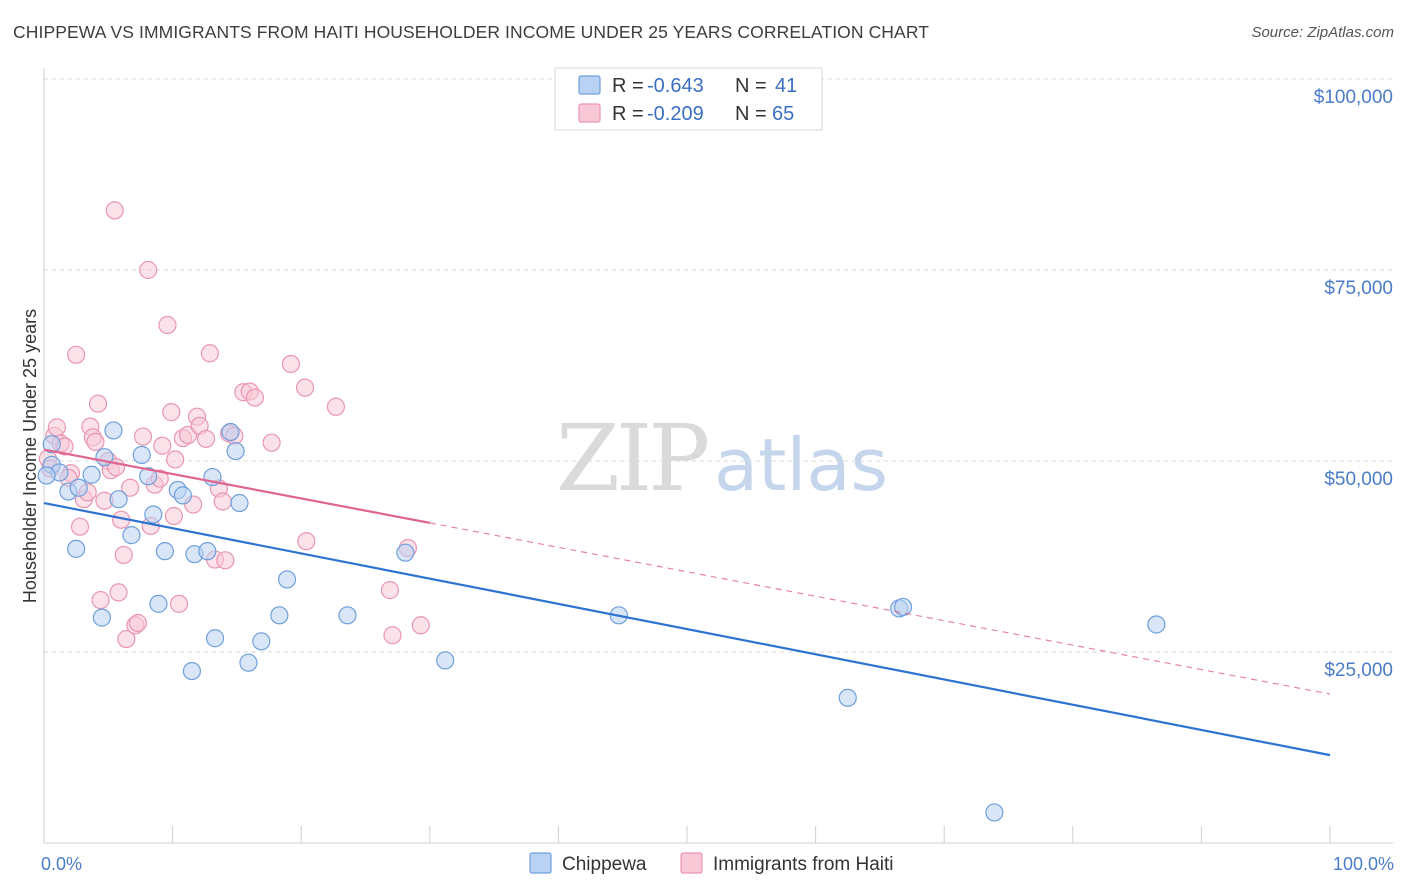  What do you see at coordinates (604, 864) in the screenshot?
I see `bottom-legend-label-chippewa: Chippewa` at bounding box center [604, 864].